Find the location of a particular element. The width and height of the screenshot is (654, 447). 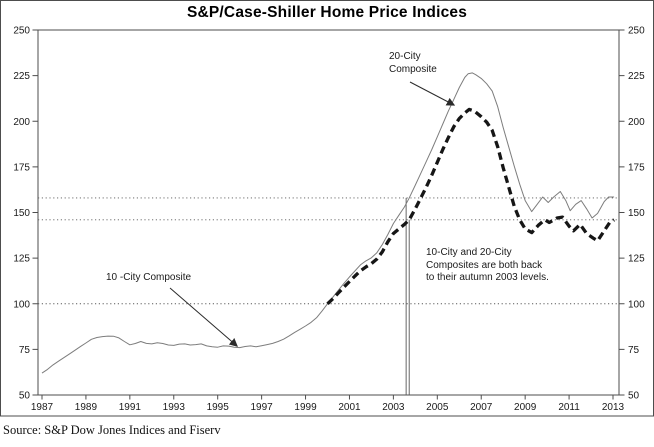

x-tick-label: 2001 is located at coordinates (349, 407).